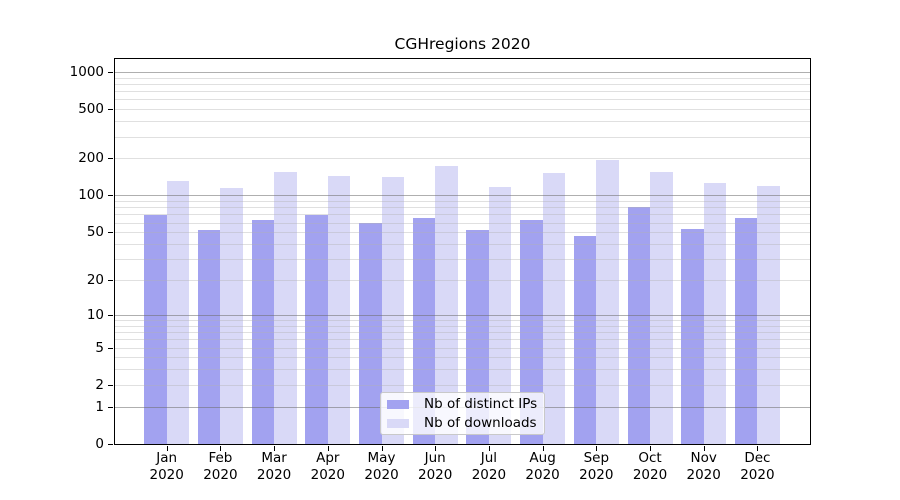 The width and height of the screenshot is (900, 500). I want to click on x-tick-label: Jan 2020, so click(167, 467).